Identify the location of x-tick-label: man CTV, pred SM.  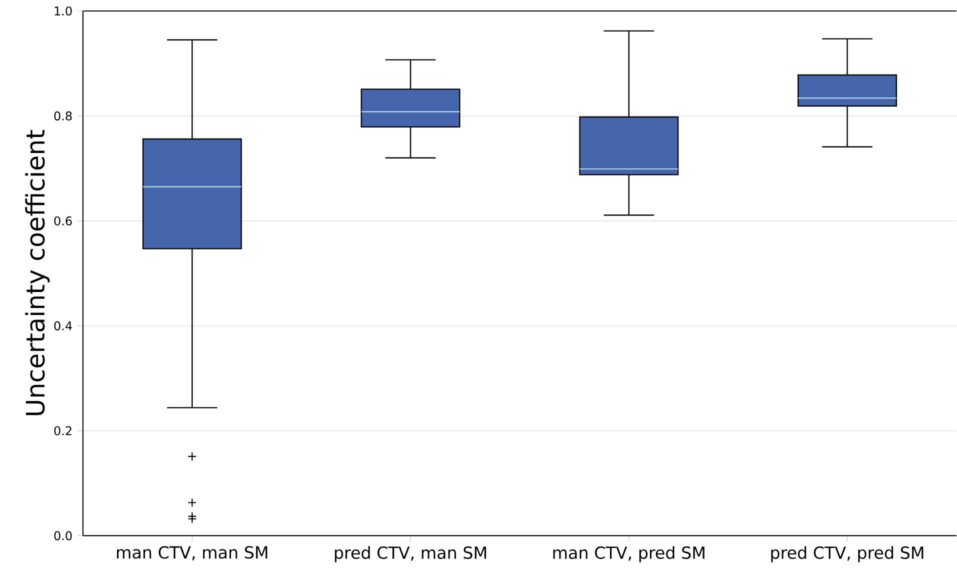
(628, 554).